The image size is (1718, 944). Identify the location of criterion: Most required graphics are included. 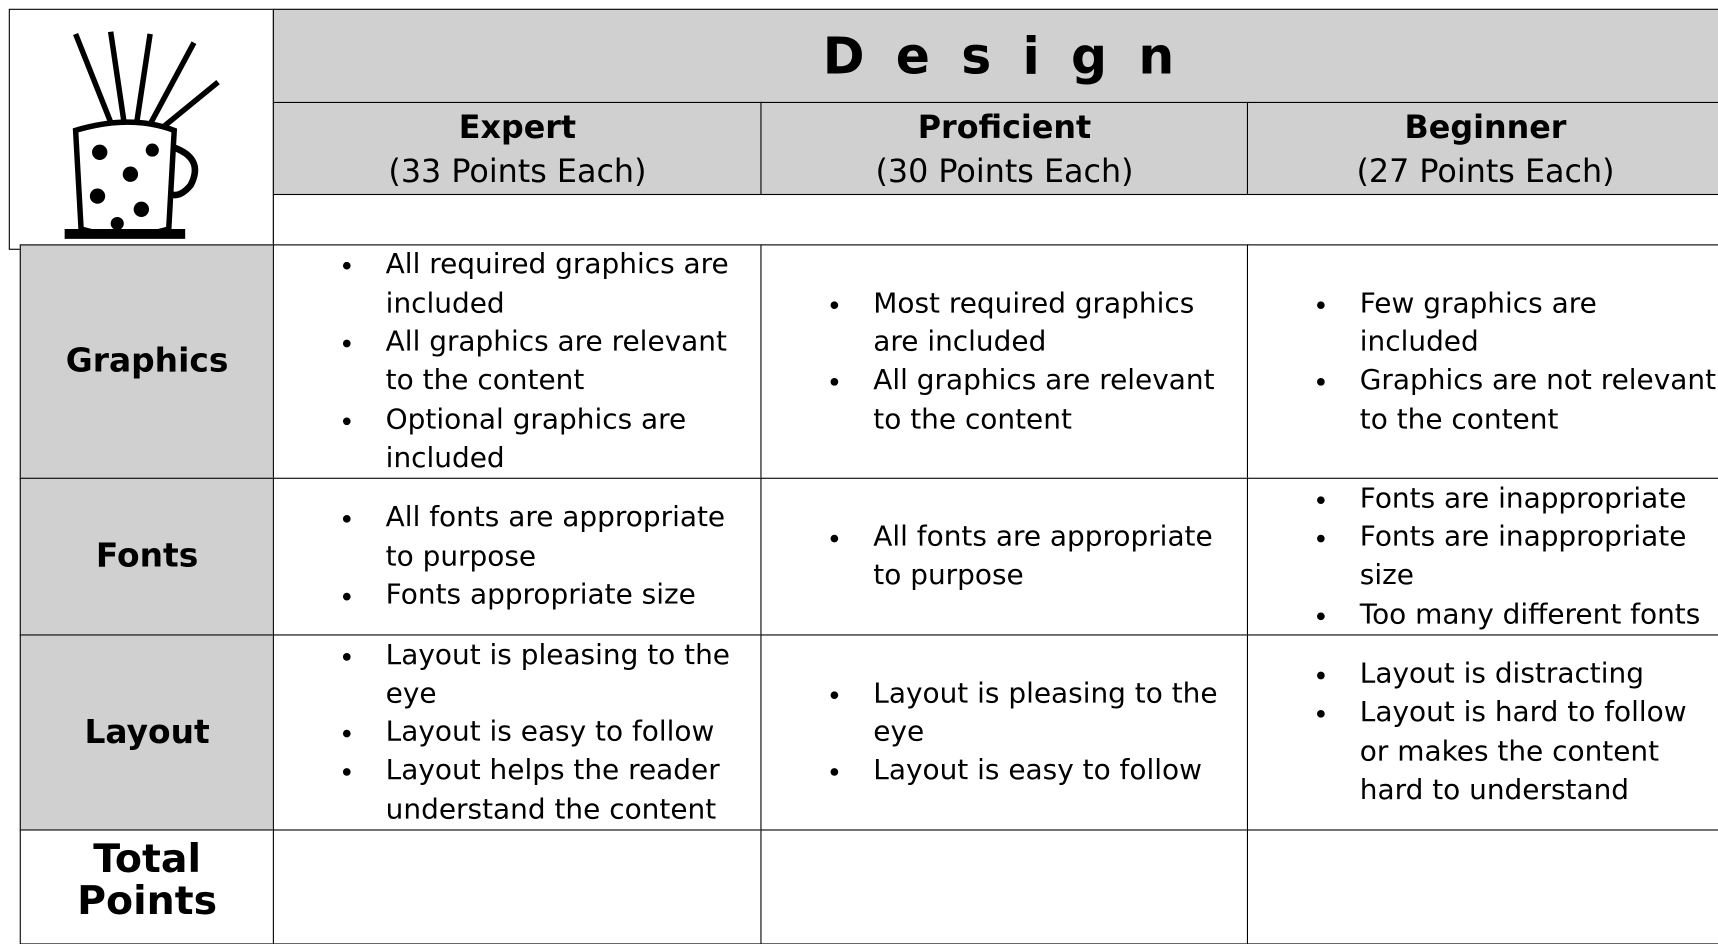
(1036, 323).